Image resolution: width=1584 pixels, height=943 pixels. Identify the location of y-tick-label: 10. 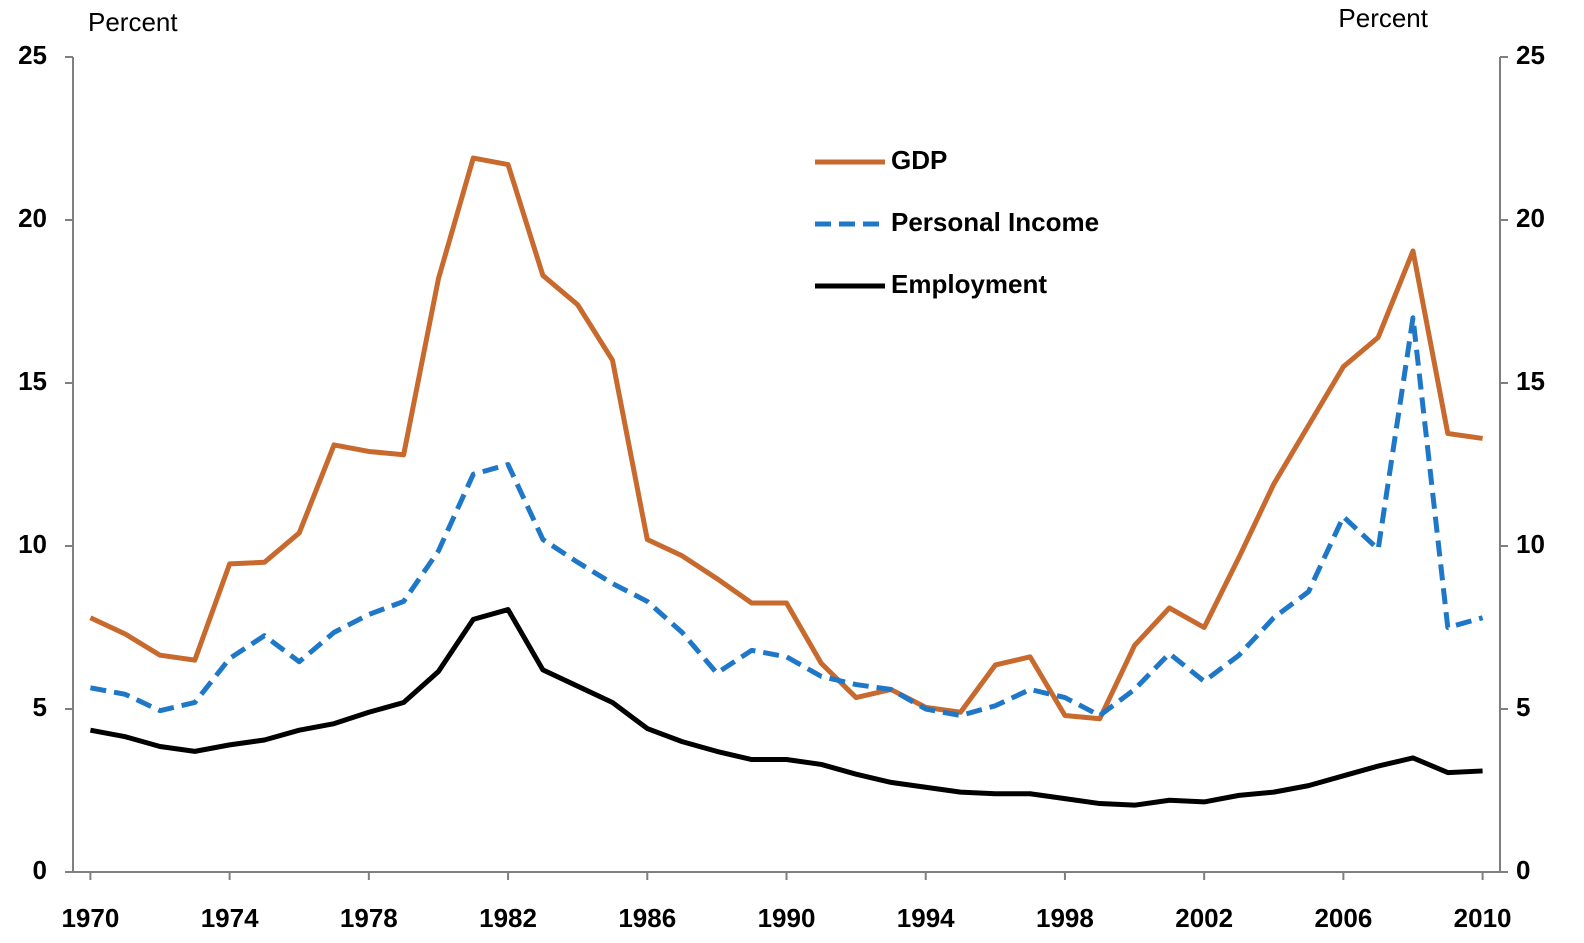
(32, 544).